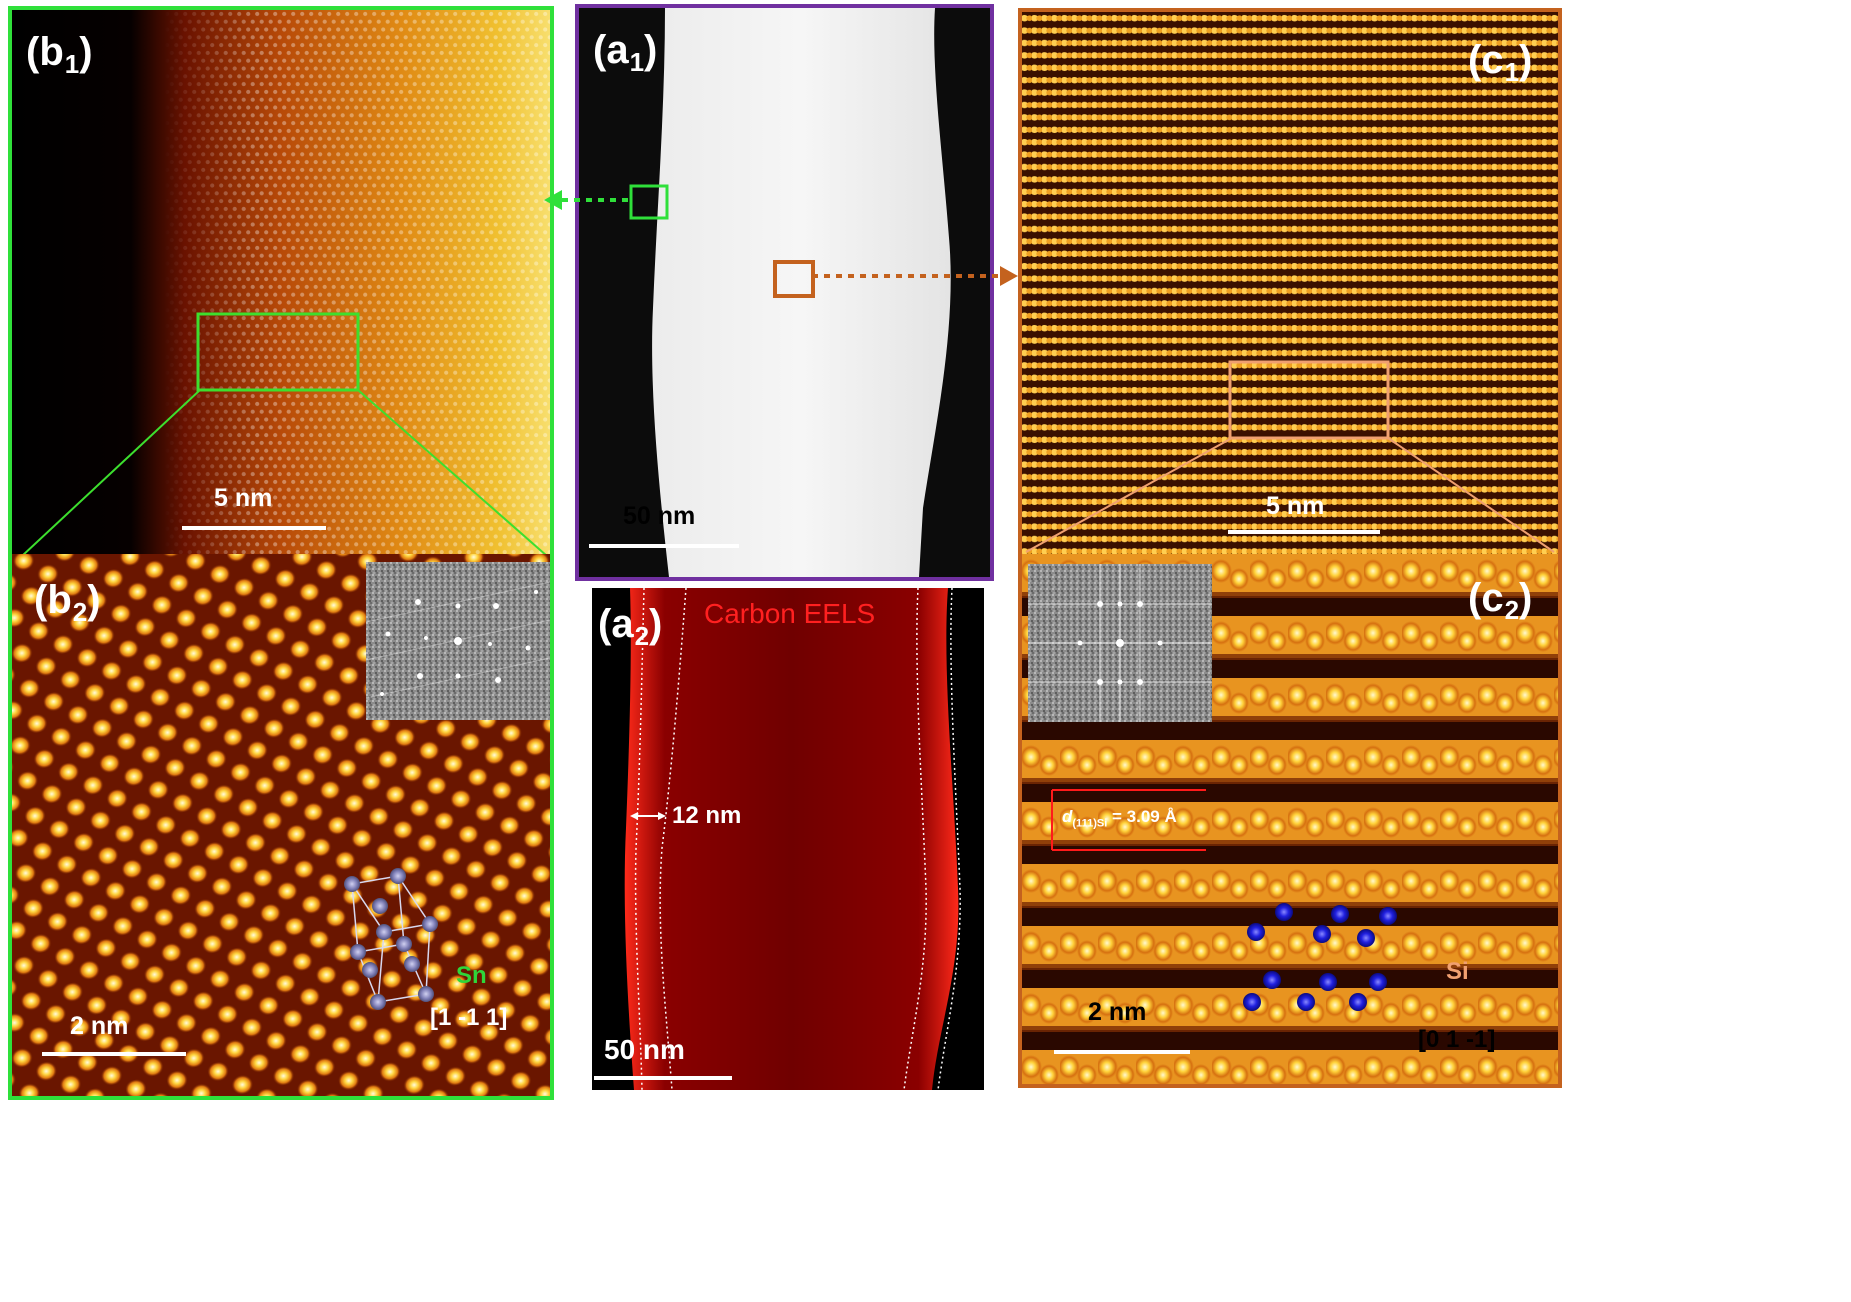 The height and width of the screenshot is (1302, 1851). What do you see at coordinates (664, 546) in the screenshot?
I see `a1-scale-bar` at bounding box center [664, 546].